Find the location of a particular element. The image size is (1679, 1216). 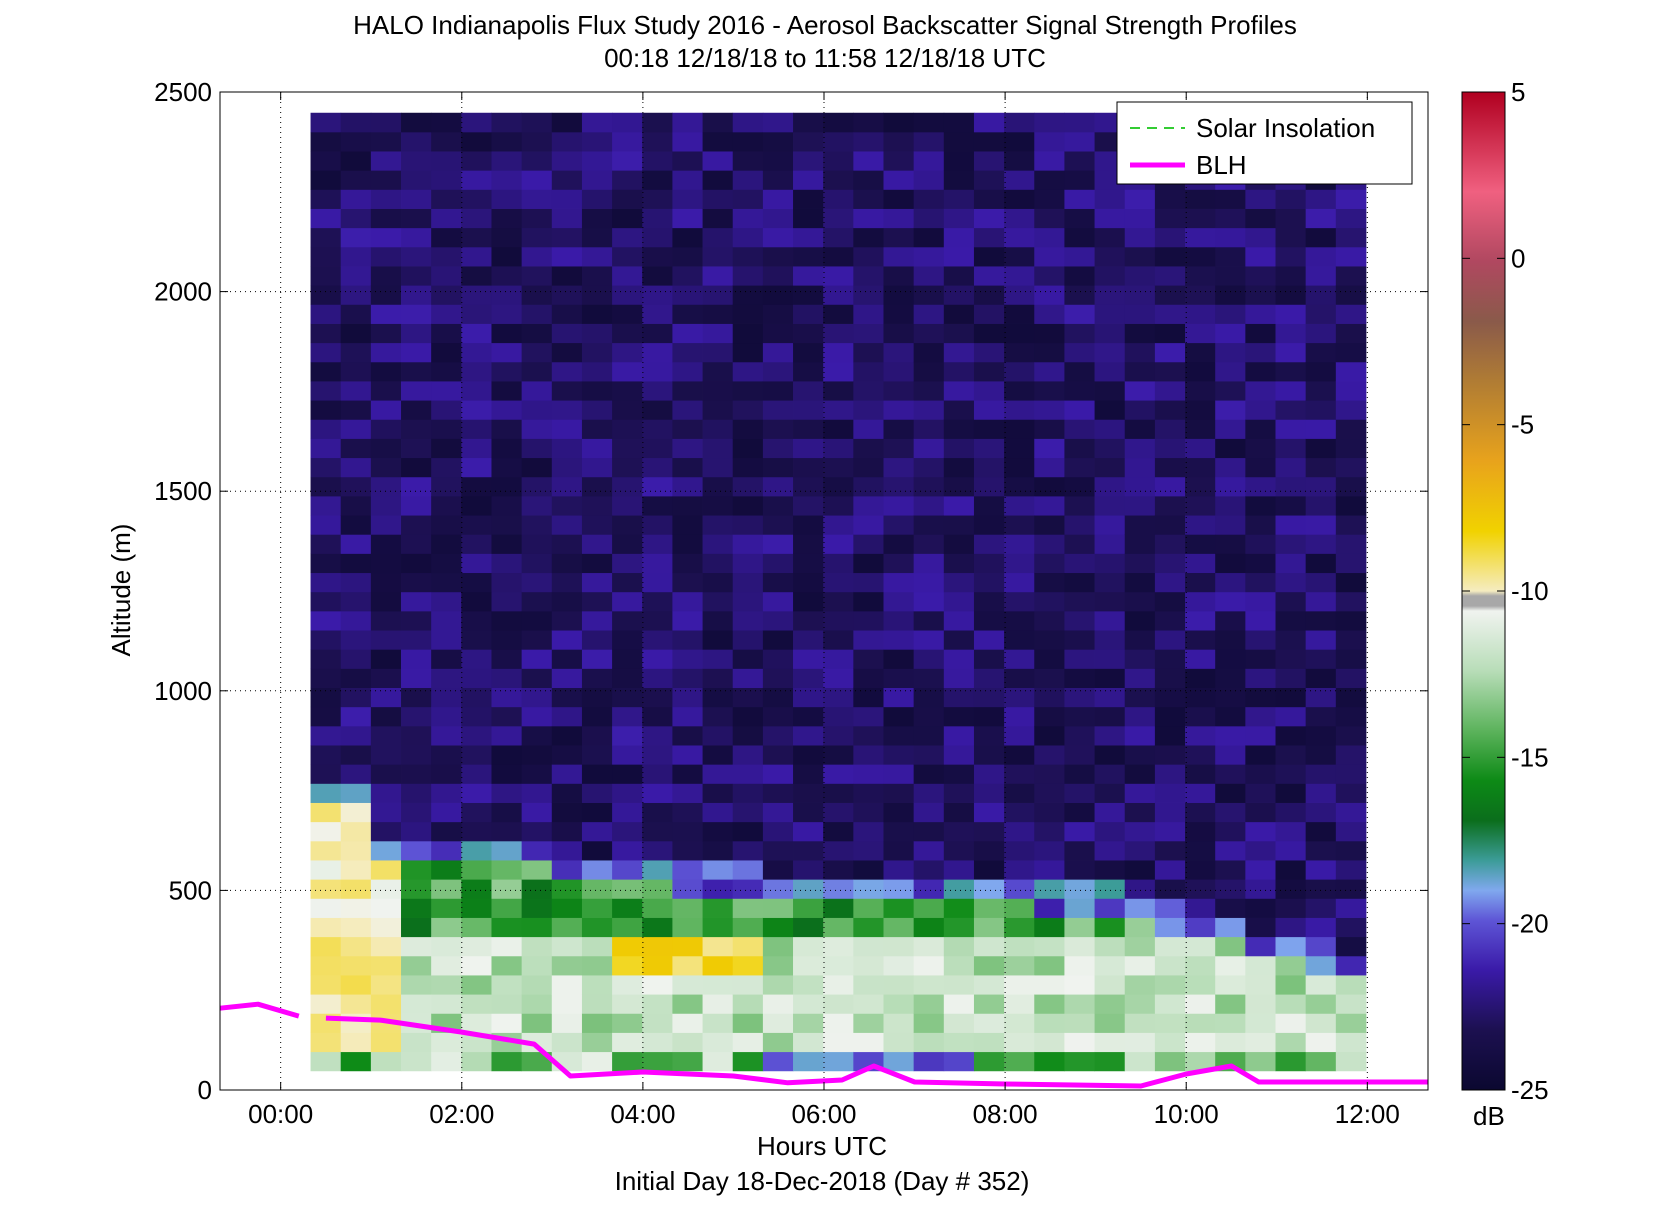

blh-series is located at coordinates (823, 1045).